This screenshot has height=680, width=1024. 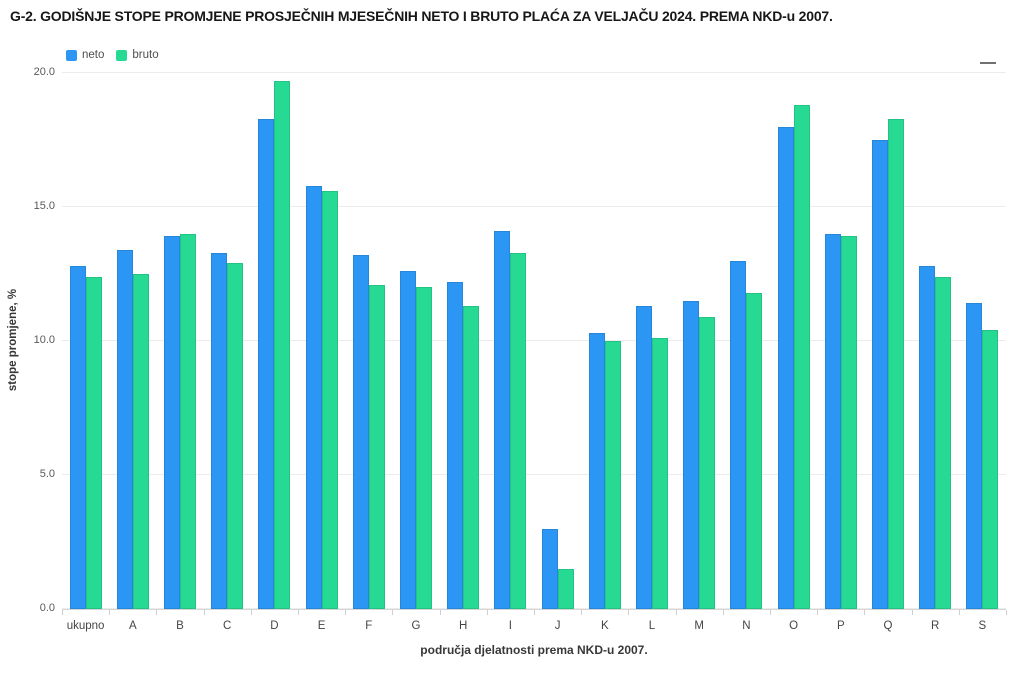 What do you see at coordinates (93, 442) in the screenshot?
I see `bar-bruto-ukupno` at bounding box center [93, 442].